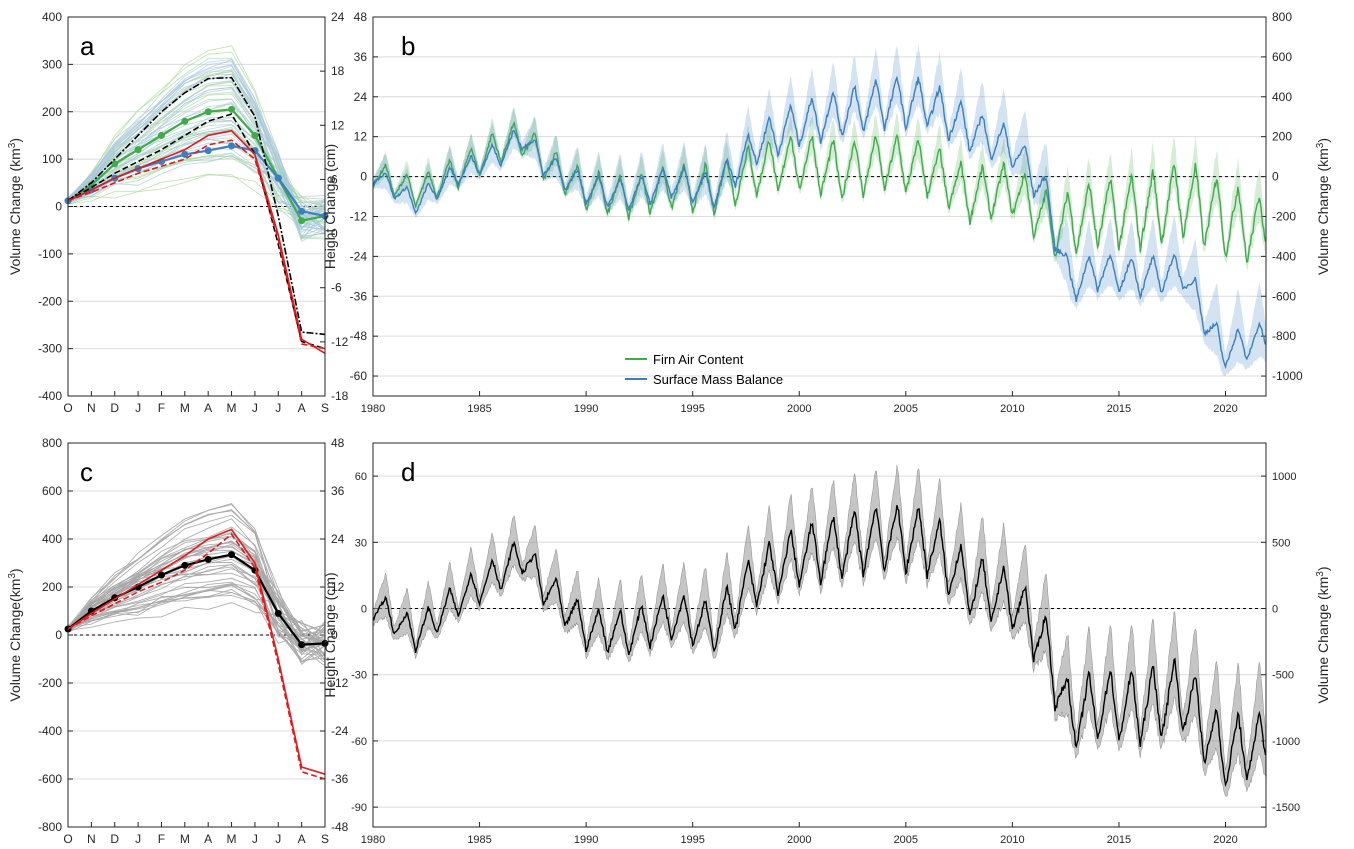 The width and height of the screenshot is (1354, 849). What do you see at coordinates (906, 840) in the screenshot?
I see `x-tick-label: 2005` at bounding box center [906, 840].